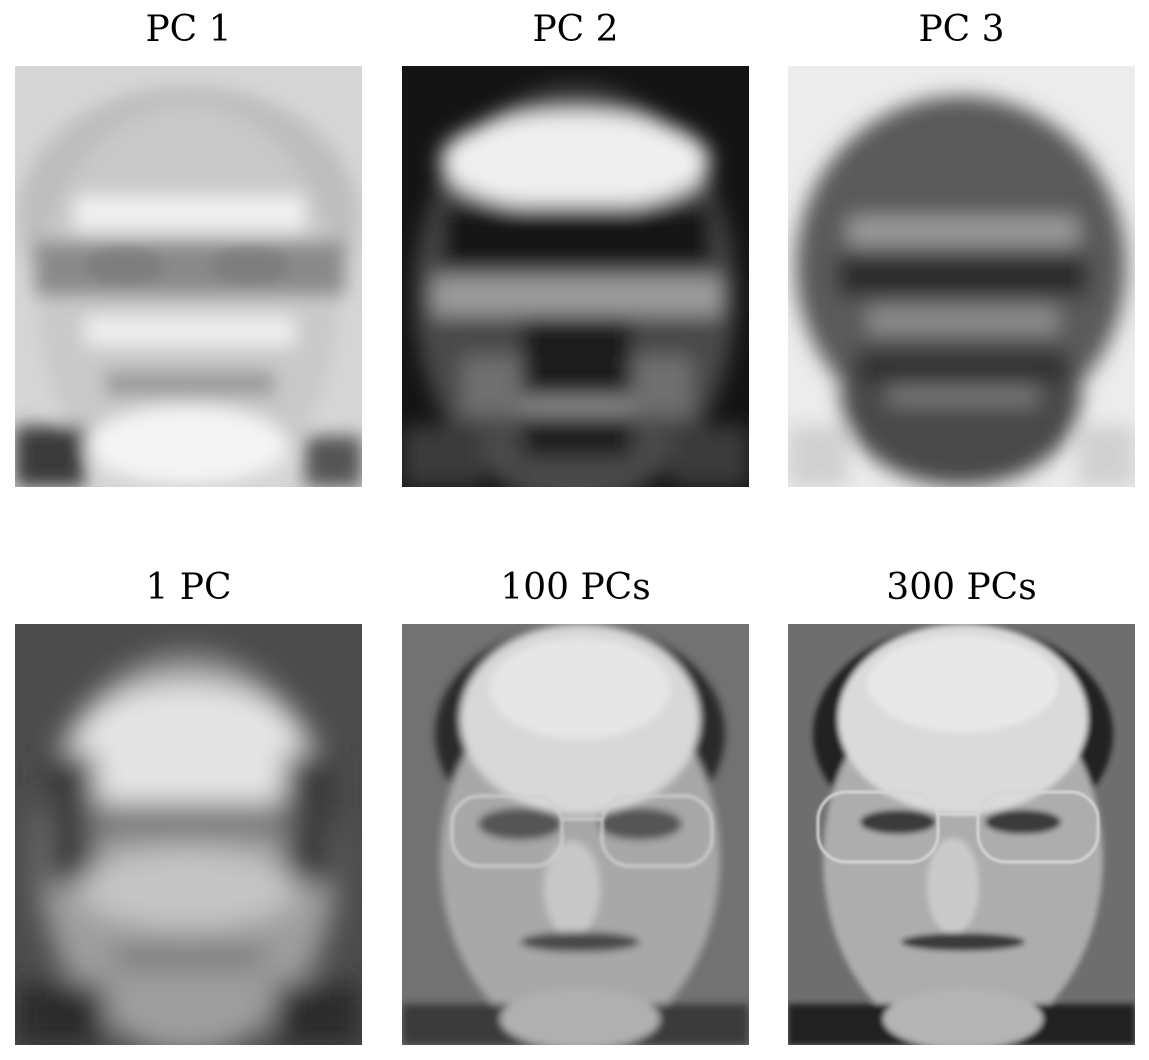  Describe the element at coordinates (188, 834) in the screenshot. I see `reconstruction-image-1-pc` at that location.